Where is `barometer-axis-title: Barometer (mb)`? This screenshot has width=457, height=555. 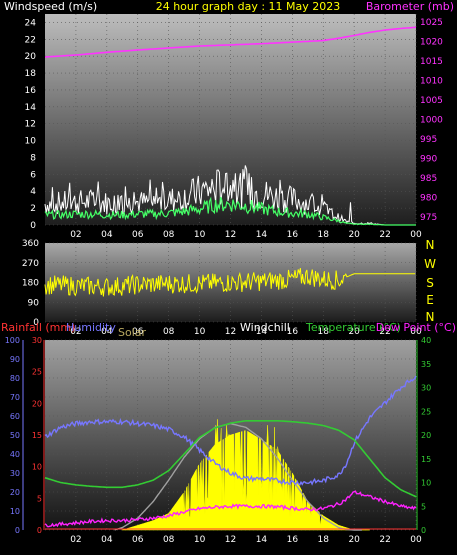
barometer-axis-title: Barometer (mb) is located at coordinates (410, 6).